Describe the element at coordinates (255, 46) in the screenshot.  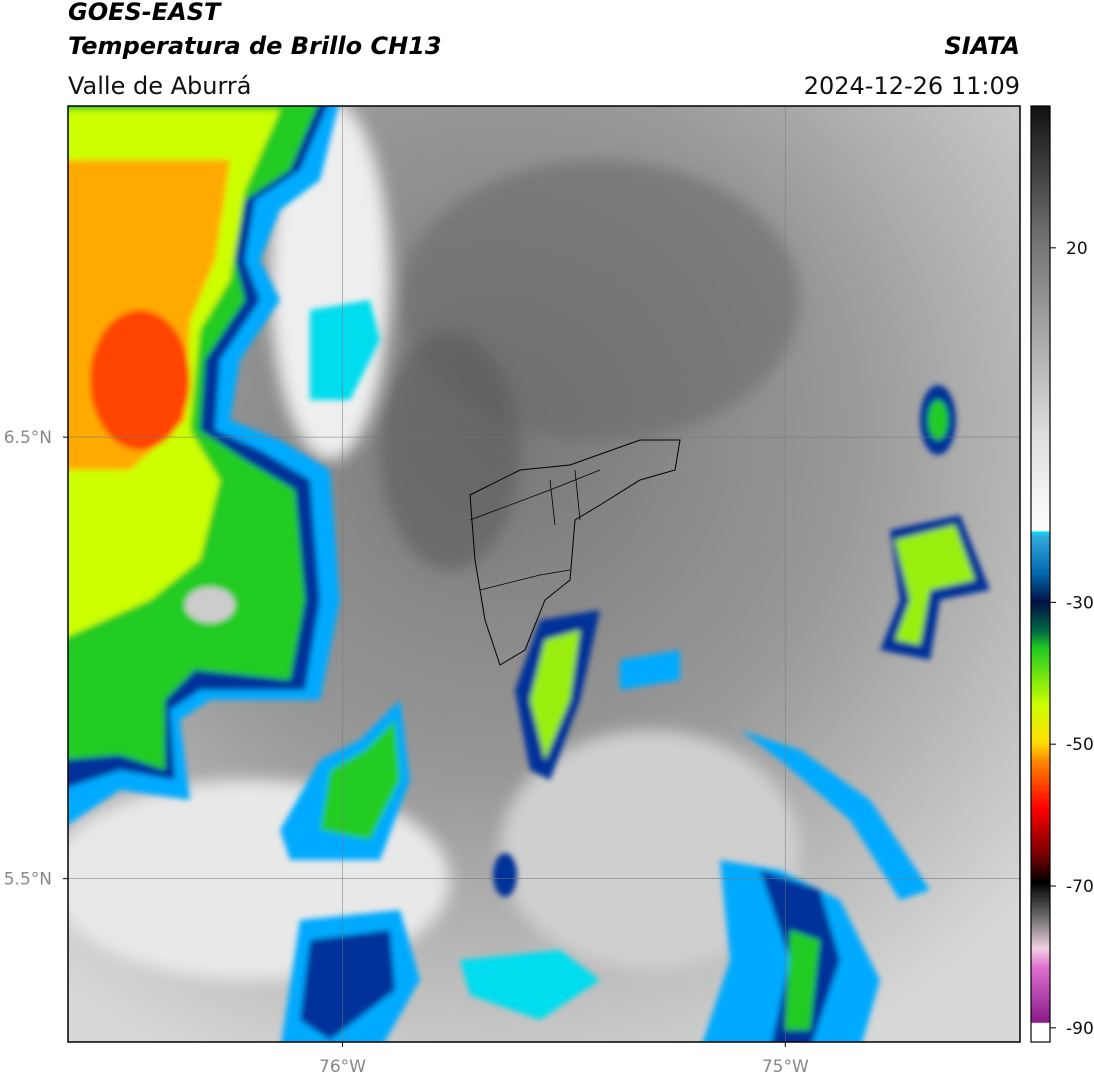
I see `subtitle: Temperatura de Brillo CH13` at that location.